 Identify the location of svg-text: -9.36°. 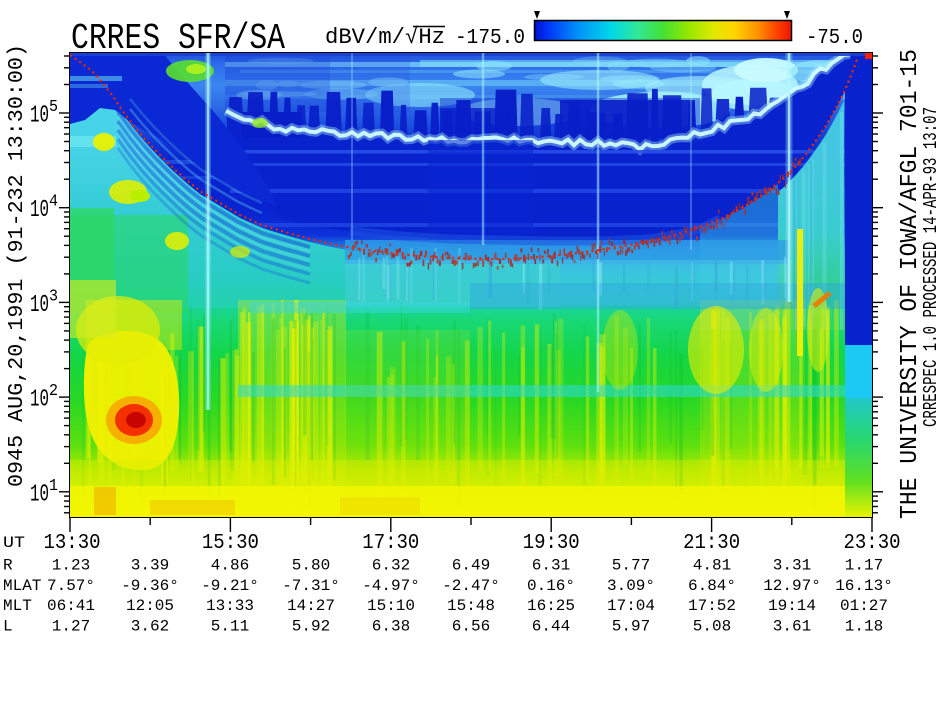
(150, 586).